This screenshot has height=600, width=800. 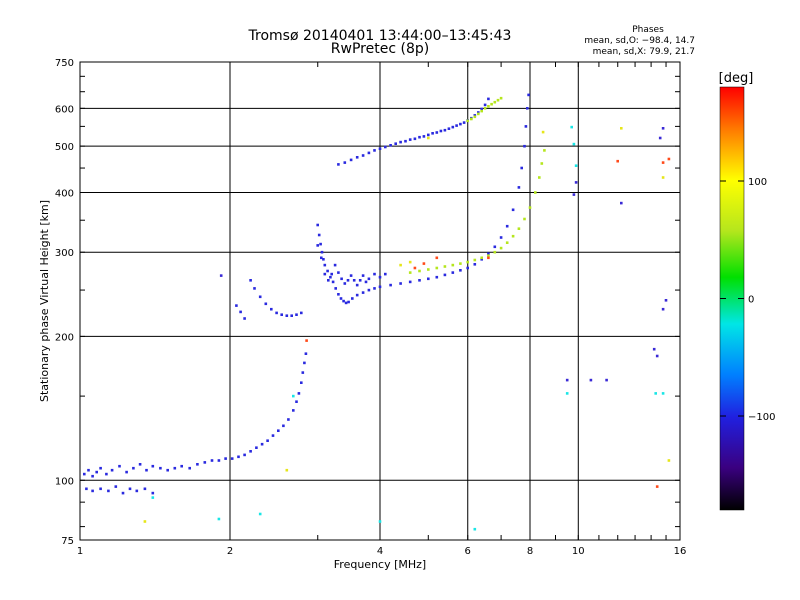 What do you see at coordinates (648, 30) in the screenshot?
I see `stats-title: Phases` at bounding box center [648, 30].